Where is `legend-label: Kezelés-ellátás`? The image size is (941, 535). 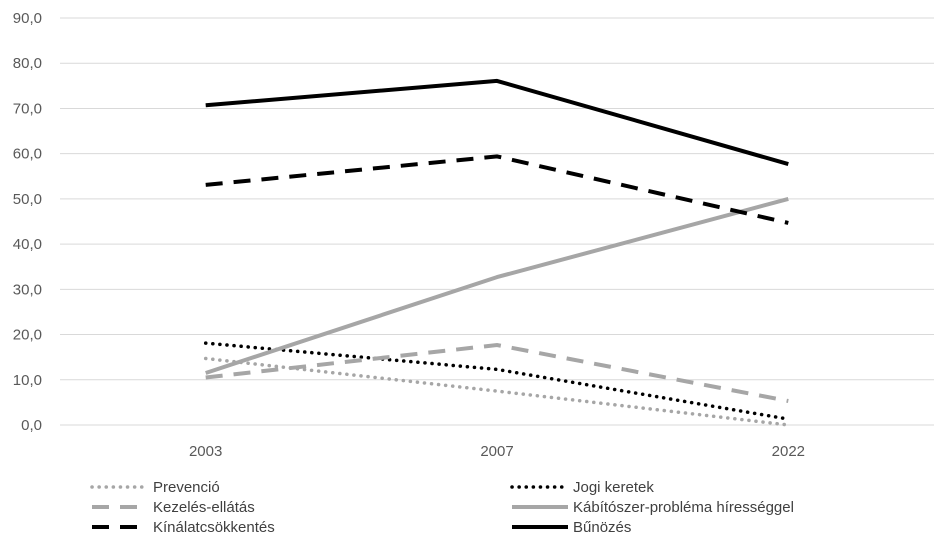 legend-label: Kezelés-ellátás is located at coordinates (204, 507).